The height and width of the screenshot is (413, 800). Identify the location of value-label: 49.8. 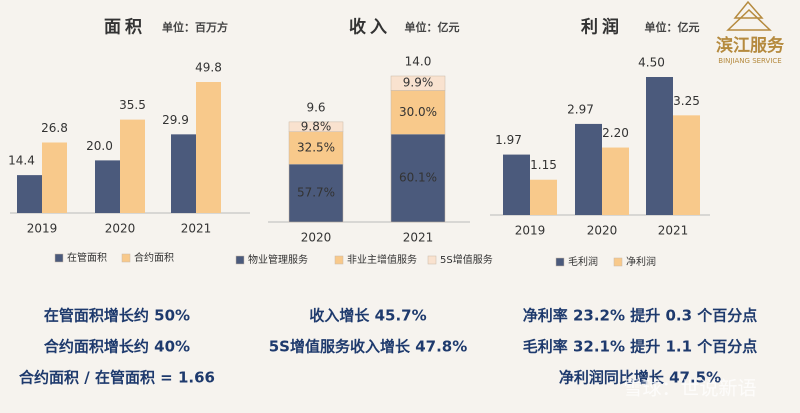
(208, 68).